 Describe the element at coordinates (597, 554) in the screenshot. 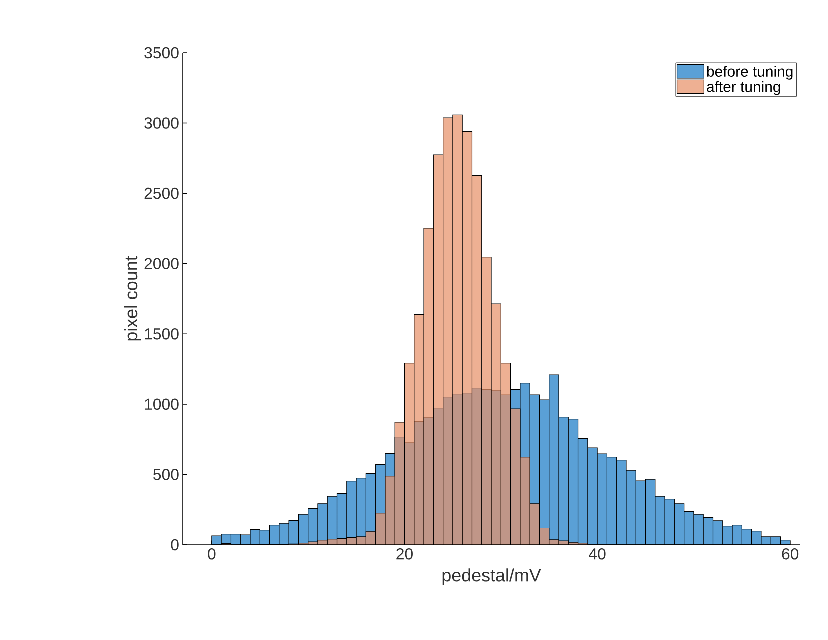

I see `x-tick-label: 40` at that location.